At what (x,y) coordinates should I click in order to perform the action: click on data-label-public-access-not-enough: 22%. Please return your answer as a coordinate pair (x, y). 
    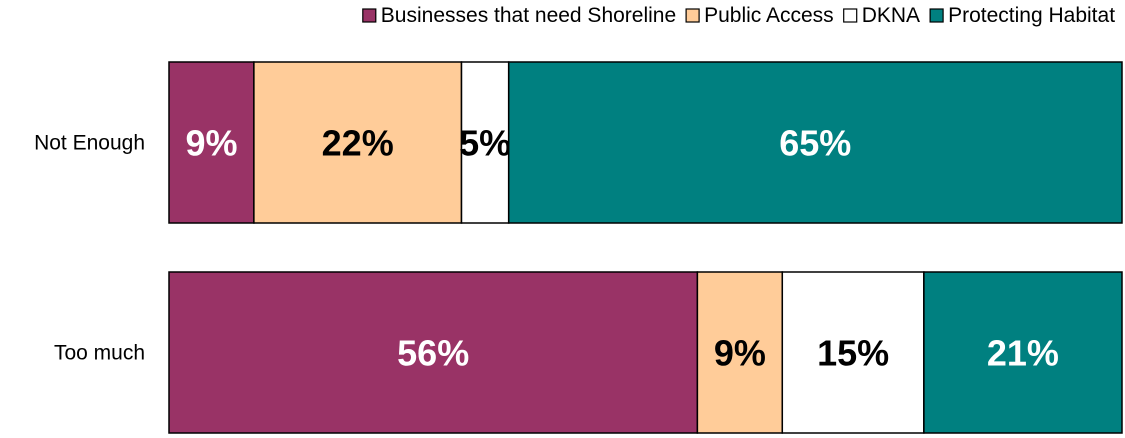
    Looking at the image, I should click on (358, 143).